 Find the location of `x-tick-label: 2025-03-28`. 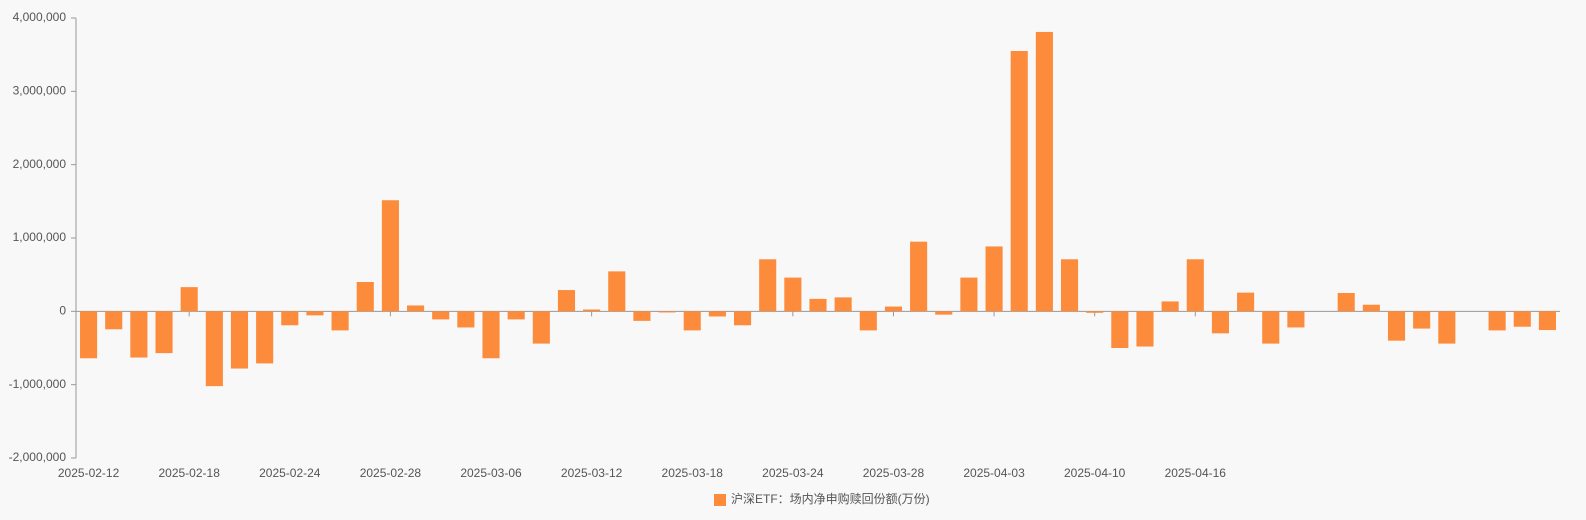

x-tick-label: 2025-03-28 is located at coordinates (894, 473).